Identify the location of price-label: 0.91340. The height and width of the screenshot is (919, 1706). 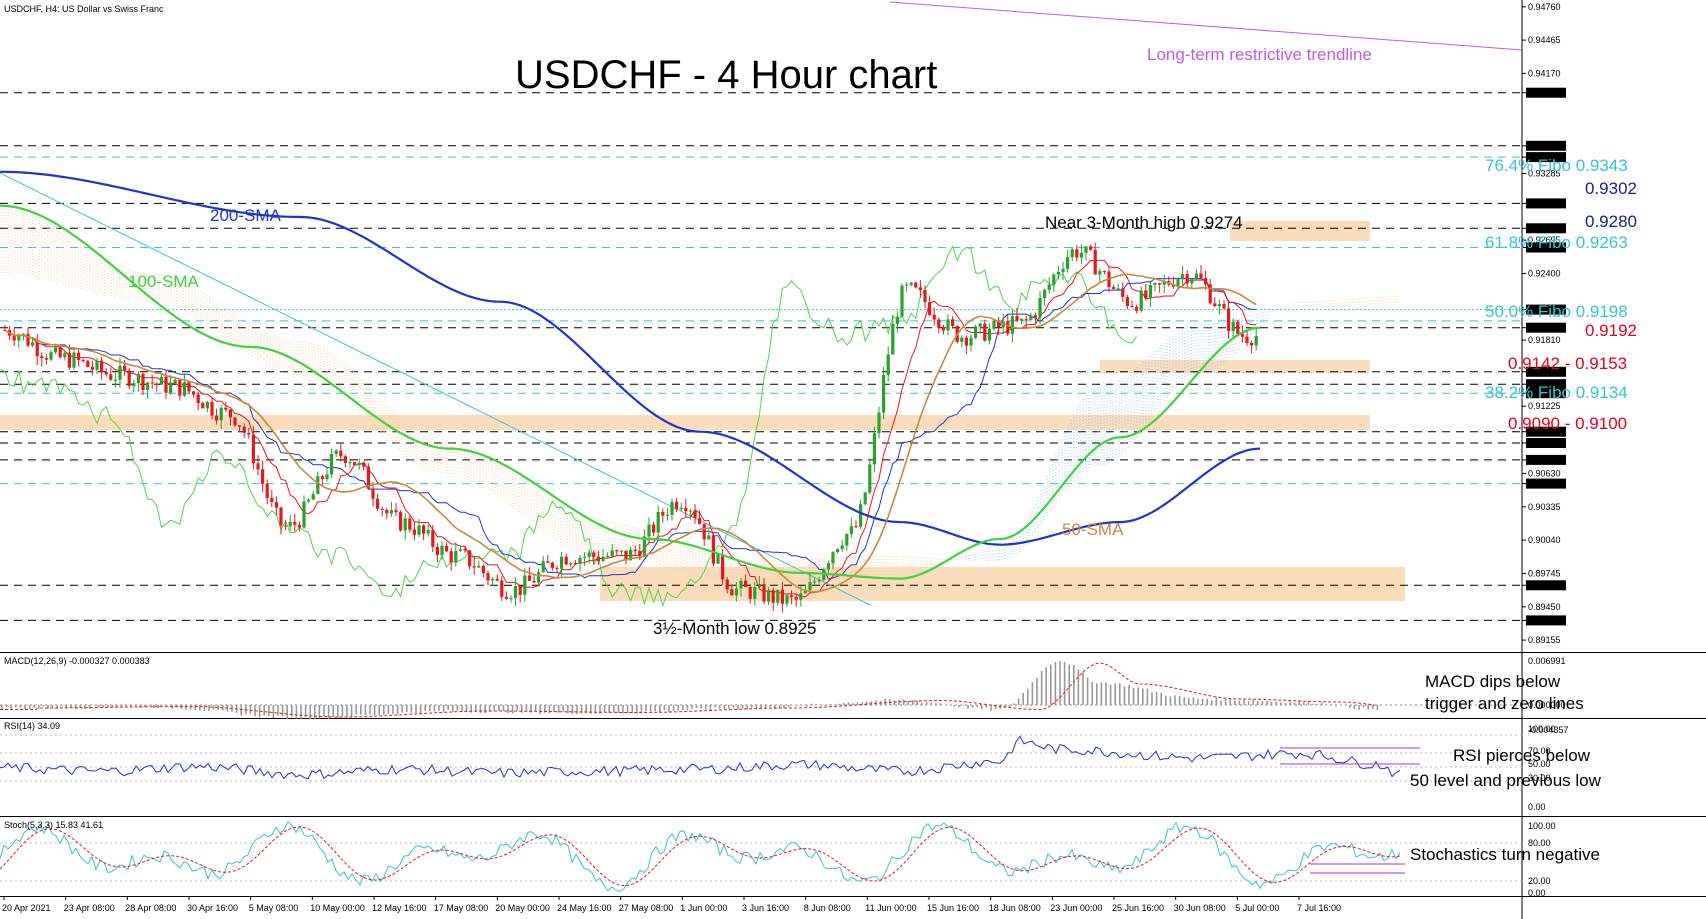
(1544, 393).